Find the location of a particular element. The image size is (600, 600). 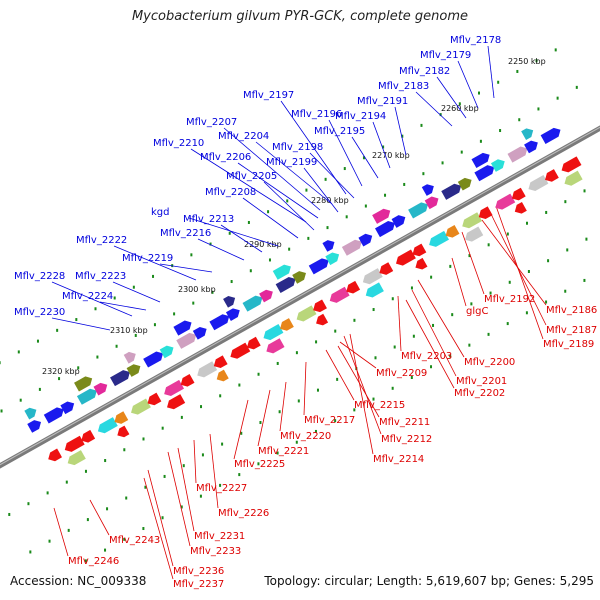

gene-label: Mflv_2246 is located at coordinates (93, 561).